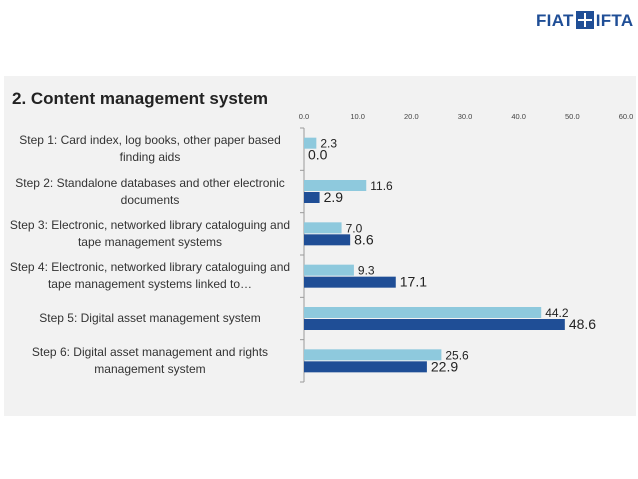 The image size is (638, 479). What do you see at coordinates (364, 239) in the screenshot?
I see `data-label: 8.6` at bounding box center [364, 239].